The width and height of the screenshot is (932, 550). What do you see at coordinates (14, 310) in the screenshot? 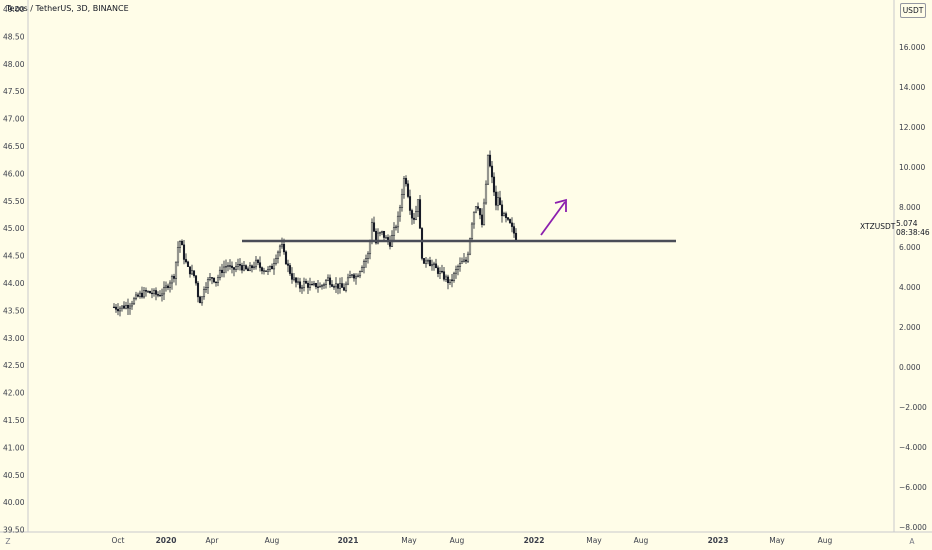
I see `left-axis-tick: 43.50` at bounding box center [14, 310].